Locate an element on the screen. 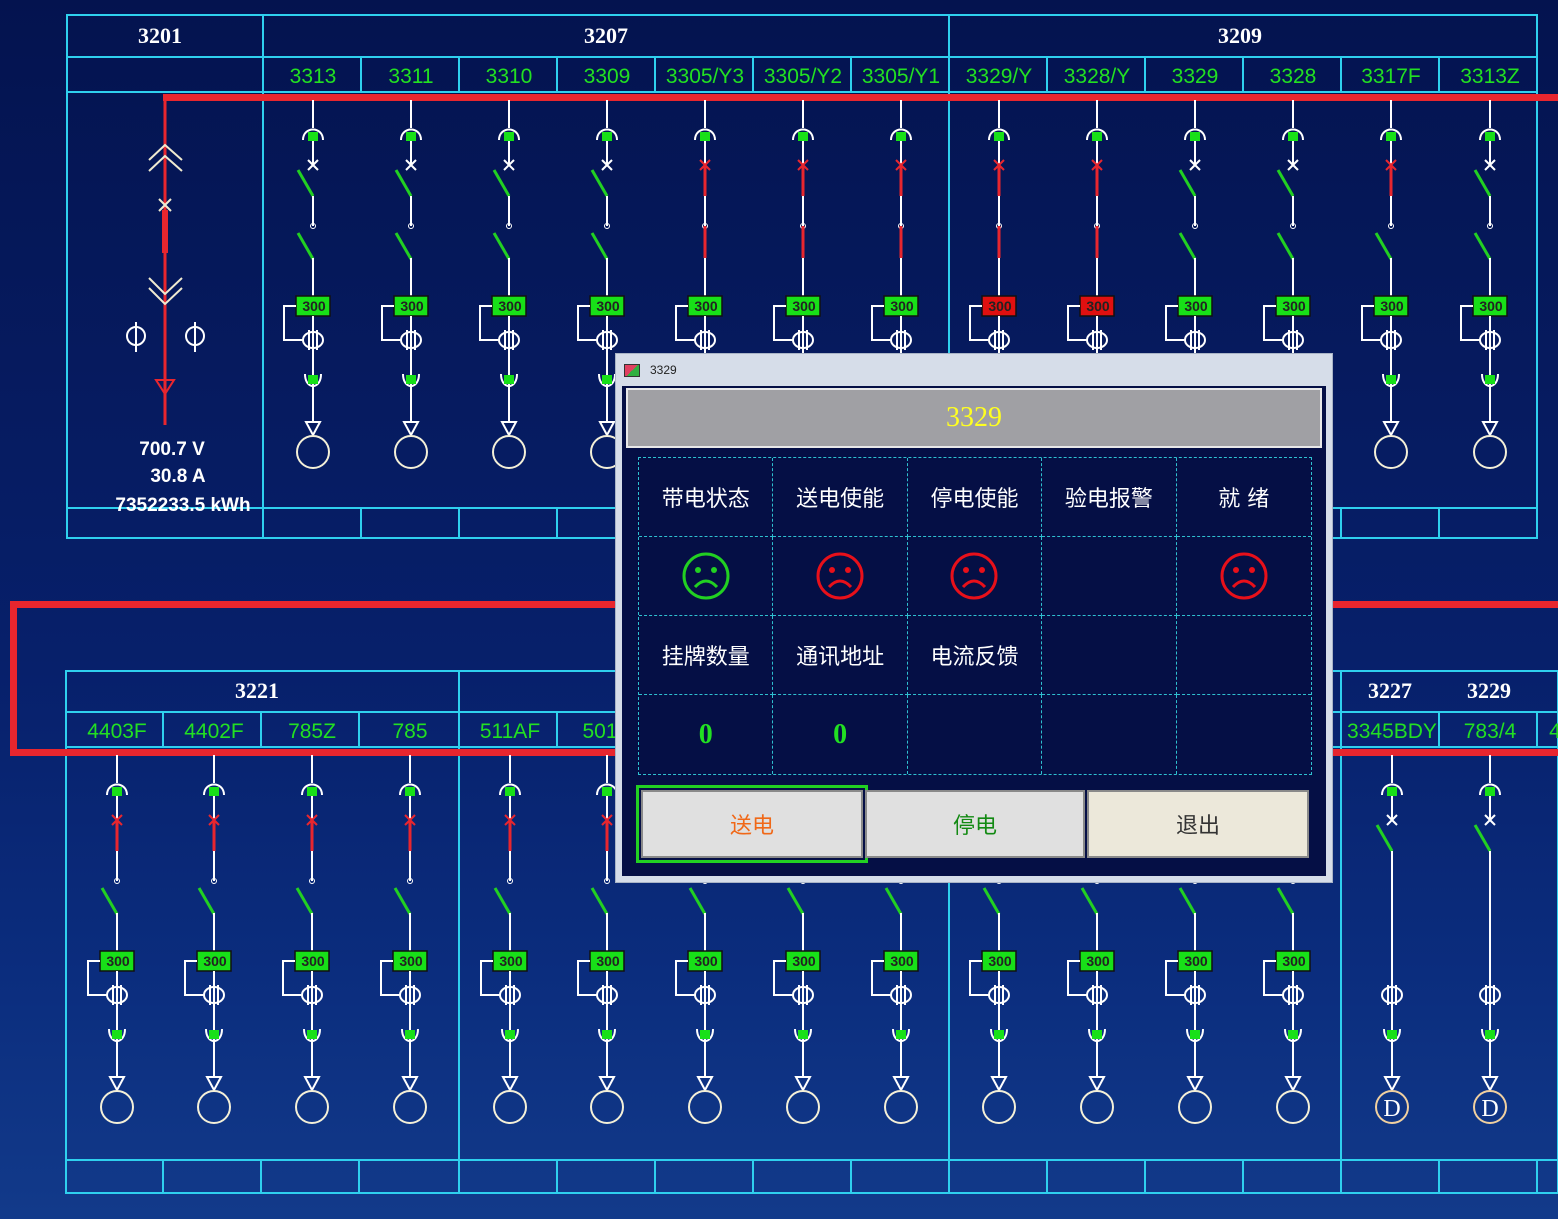 The width and height of the screenshot is (1558, 1219). feeder-3317F: 300 is located at coordinates (1385, 284).